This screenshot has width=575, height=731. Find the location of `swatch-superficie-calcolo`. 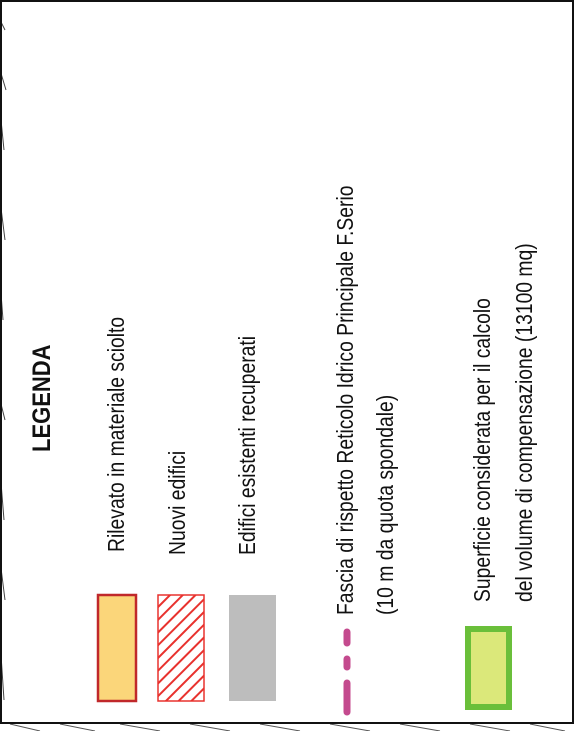

swatch-superficie-calcolo is located at coordinates (488, 668).